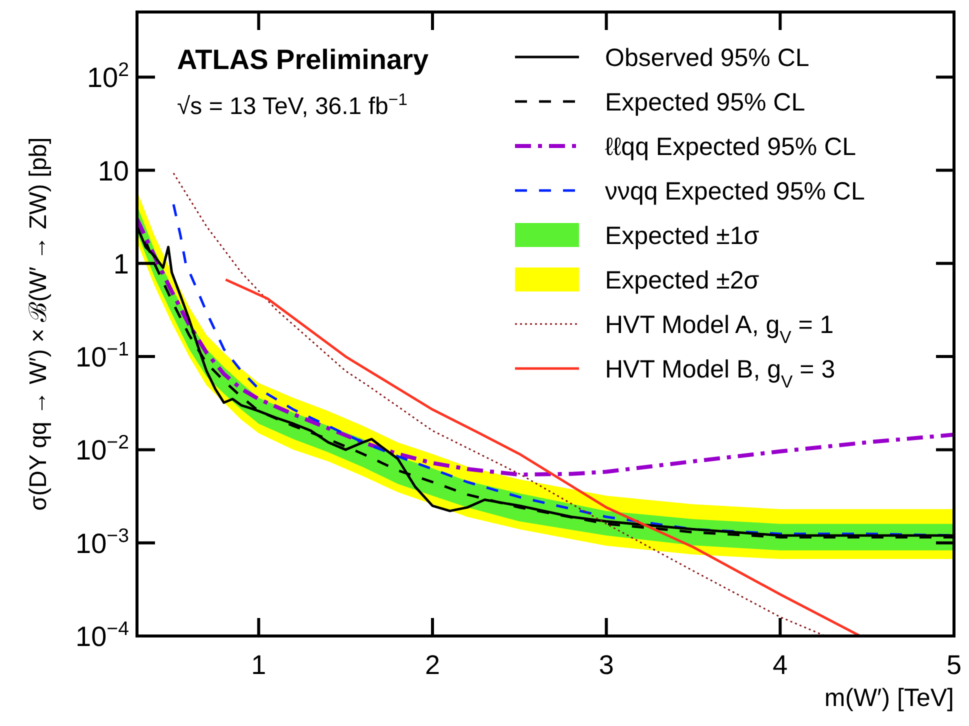 This screenshot has height=726, width=969. Describe the element at coordinates (103, 541) in the screenshot. I see `y-tick-label: 10$^{−3}$` at that location.